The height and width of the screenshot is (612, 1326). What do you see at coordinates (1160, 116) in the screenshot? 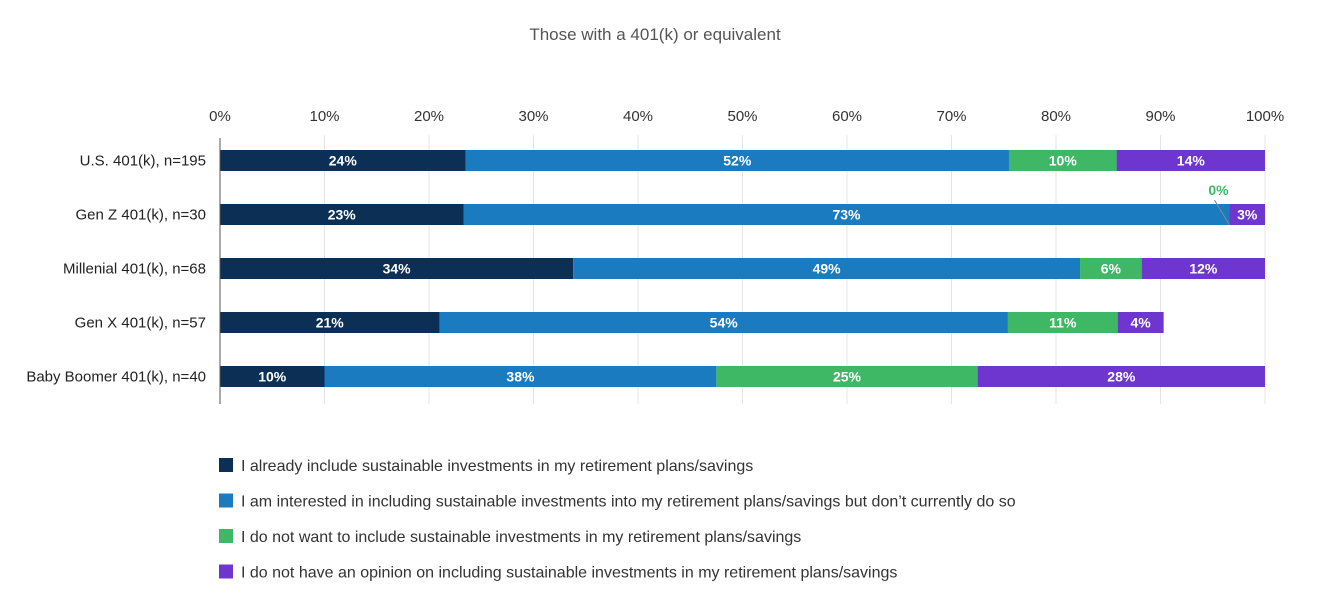
I see `x-tick-label: 90%` at bounding box center [1160, 116].